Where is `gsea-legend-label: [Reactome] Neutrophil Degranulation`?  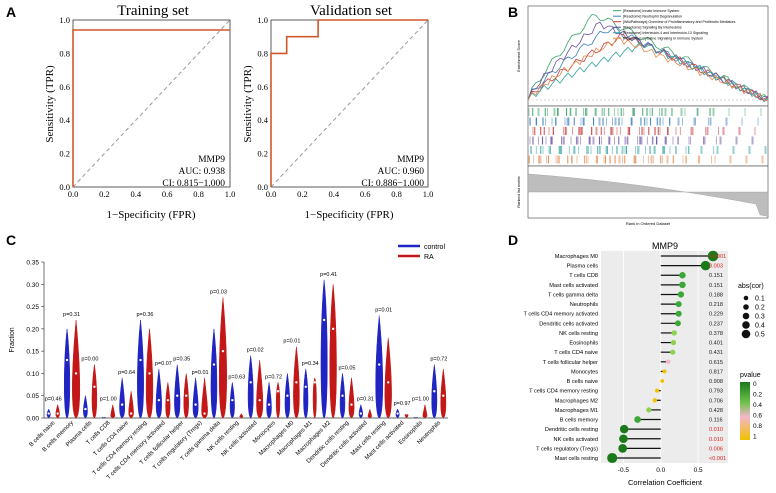 gsea-legend-label: [Reactome] Neutrophil Degranulation is located at coordinates (652, 17).